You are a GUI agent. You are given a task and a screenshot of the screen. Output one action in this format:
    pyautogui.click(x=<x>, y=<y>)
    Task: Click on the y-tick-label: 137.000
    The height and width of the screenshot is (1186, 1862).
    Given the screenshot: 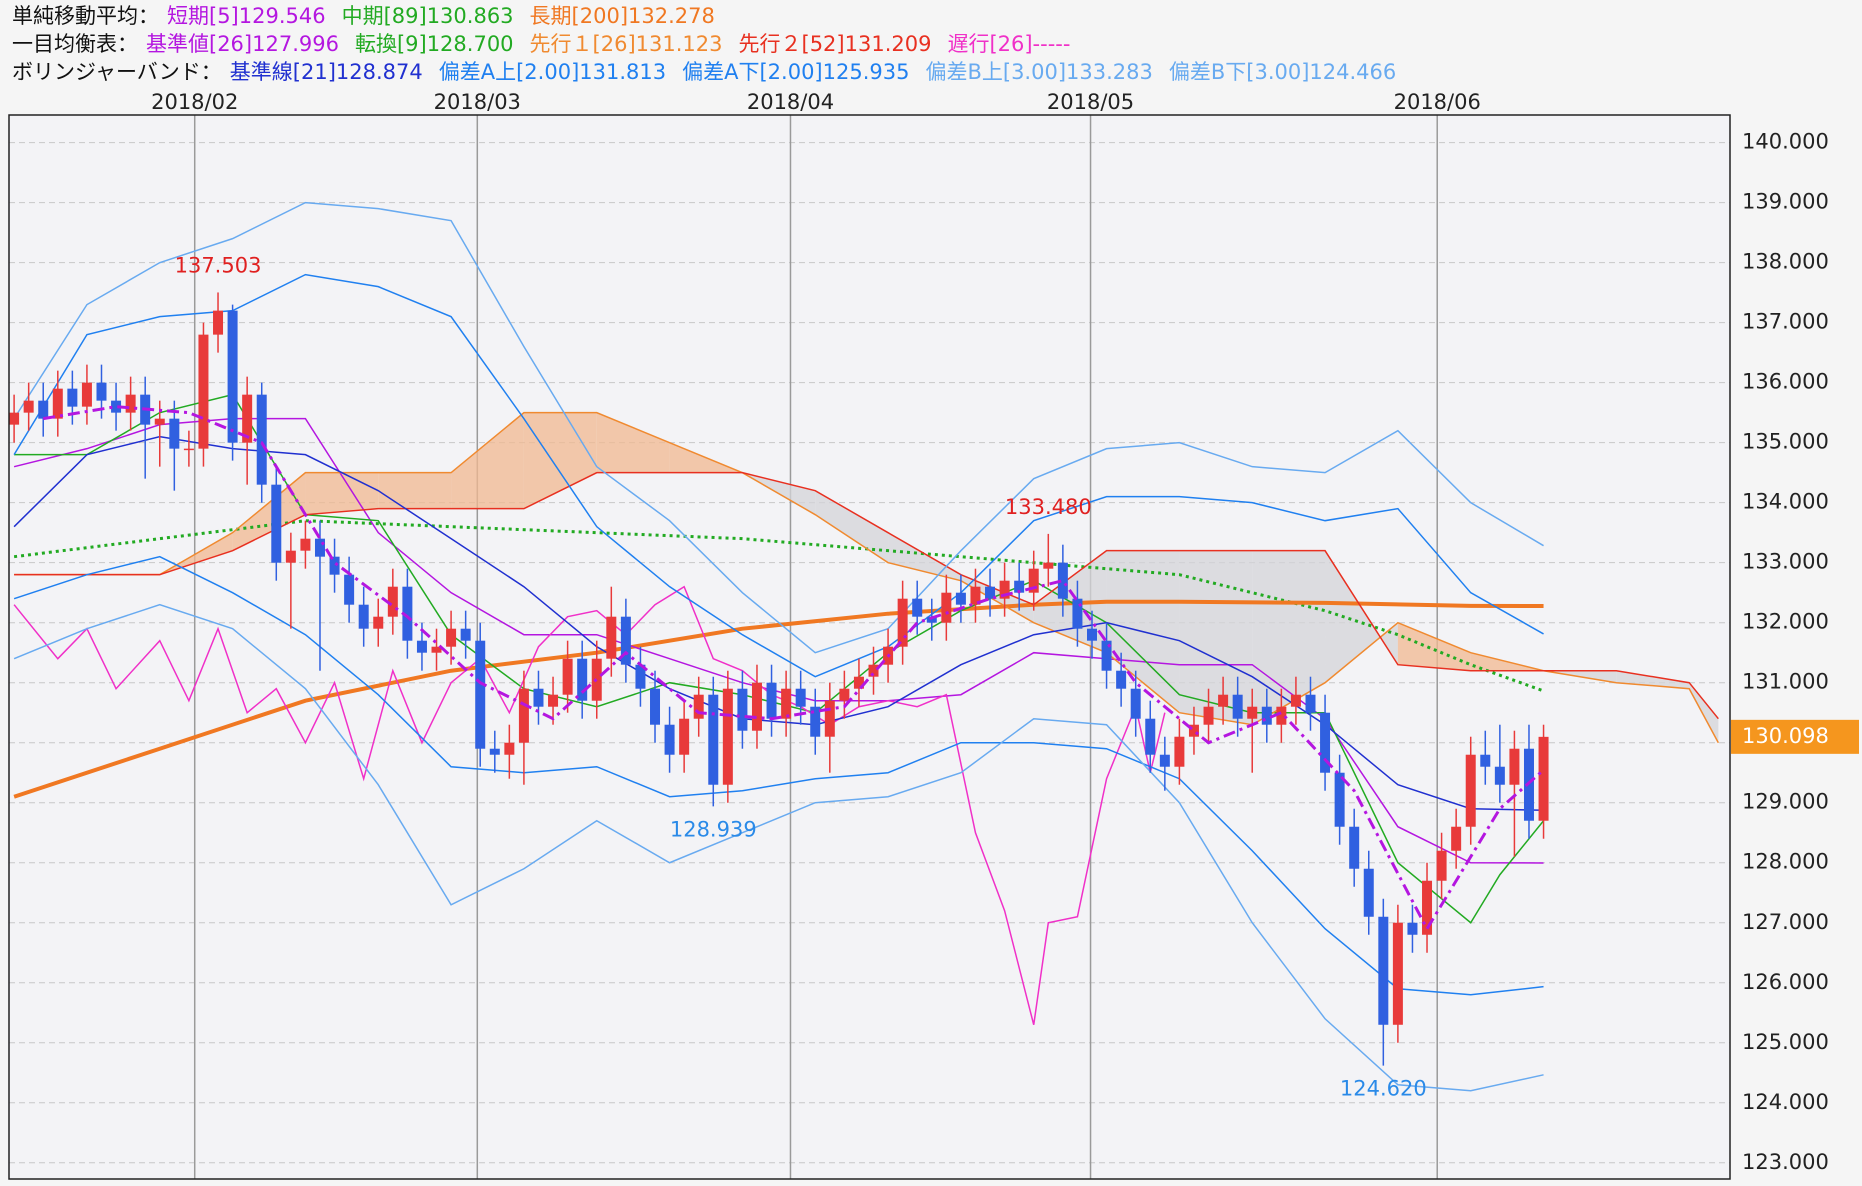 What is the action you would take?
    pyautogui.click(x=1785, y=322)
    